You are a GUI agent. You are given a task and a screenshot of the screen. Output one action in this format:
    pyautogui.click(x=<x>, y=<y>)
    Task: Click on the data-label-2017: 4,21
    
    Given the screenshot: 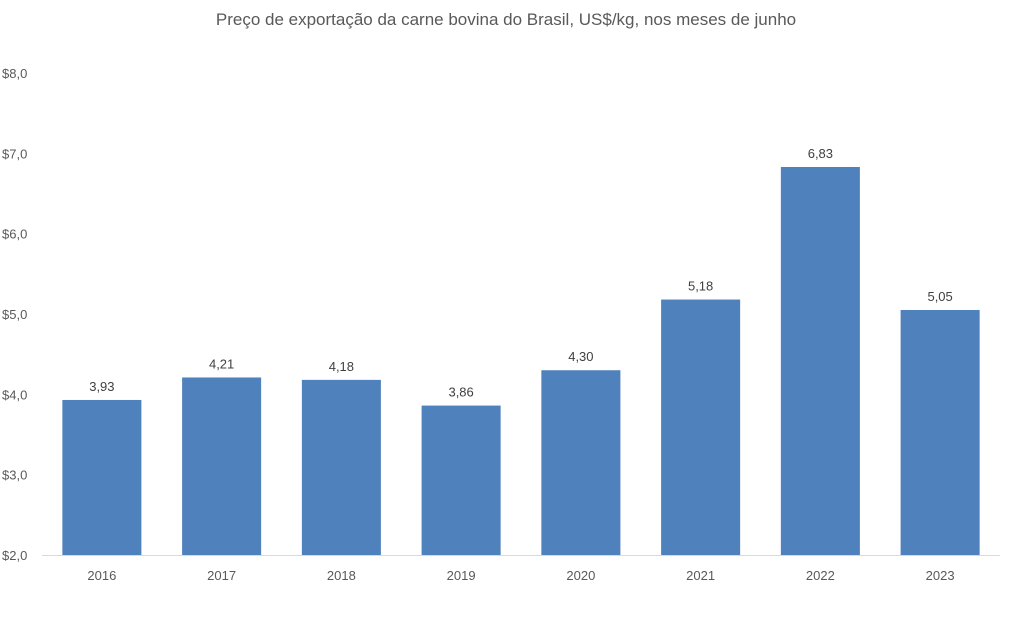 What is the action you would take?
    pyautogui.click(x=221, y=363)
    